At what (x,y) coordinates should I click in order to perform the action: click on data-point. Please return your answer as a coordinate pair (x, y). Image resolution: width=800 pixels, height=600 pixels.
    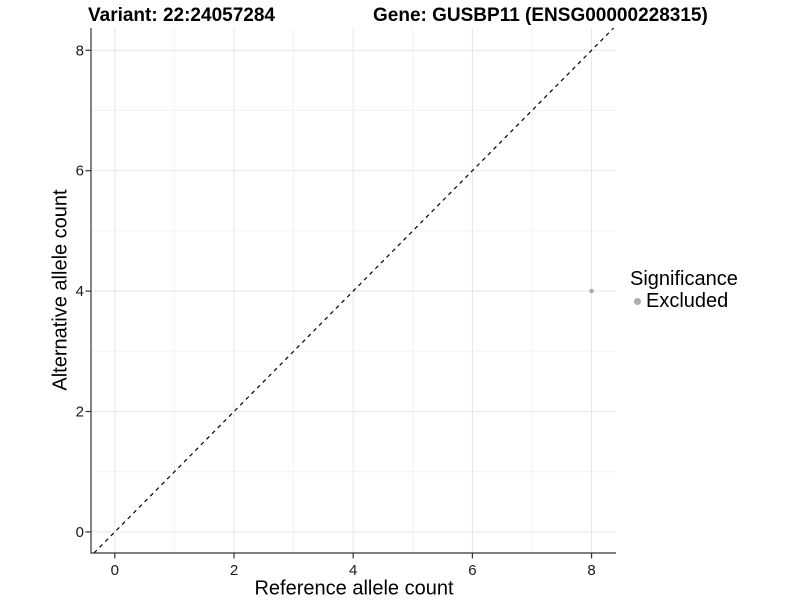
    Looking at the image, I should click on (591, 291).